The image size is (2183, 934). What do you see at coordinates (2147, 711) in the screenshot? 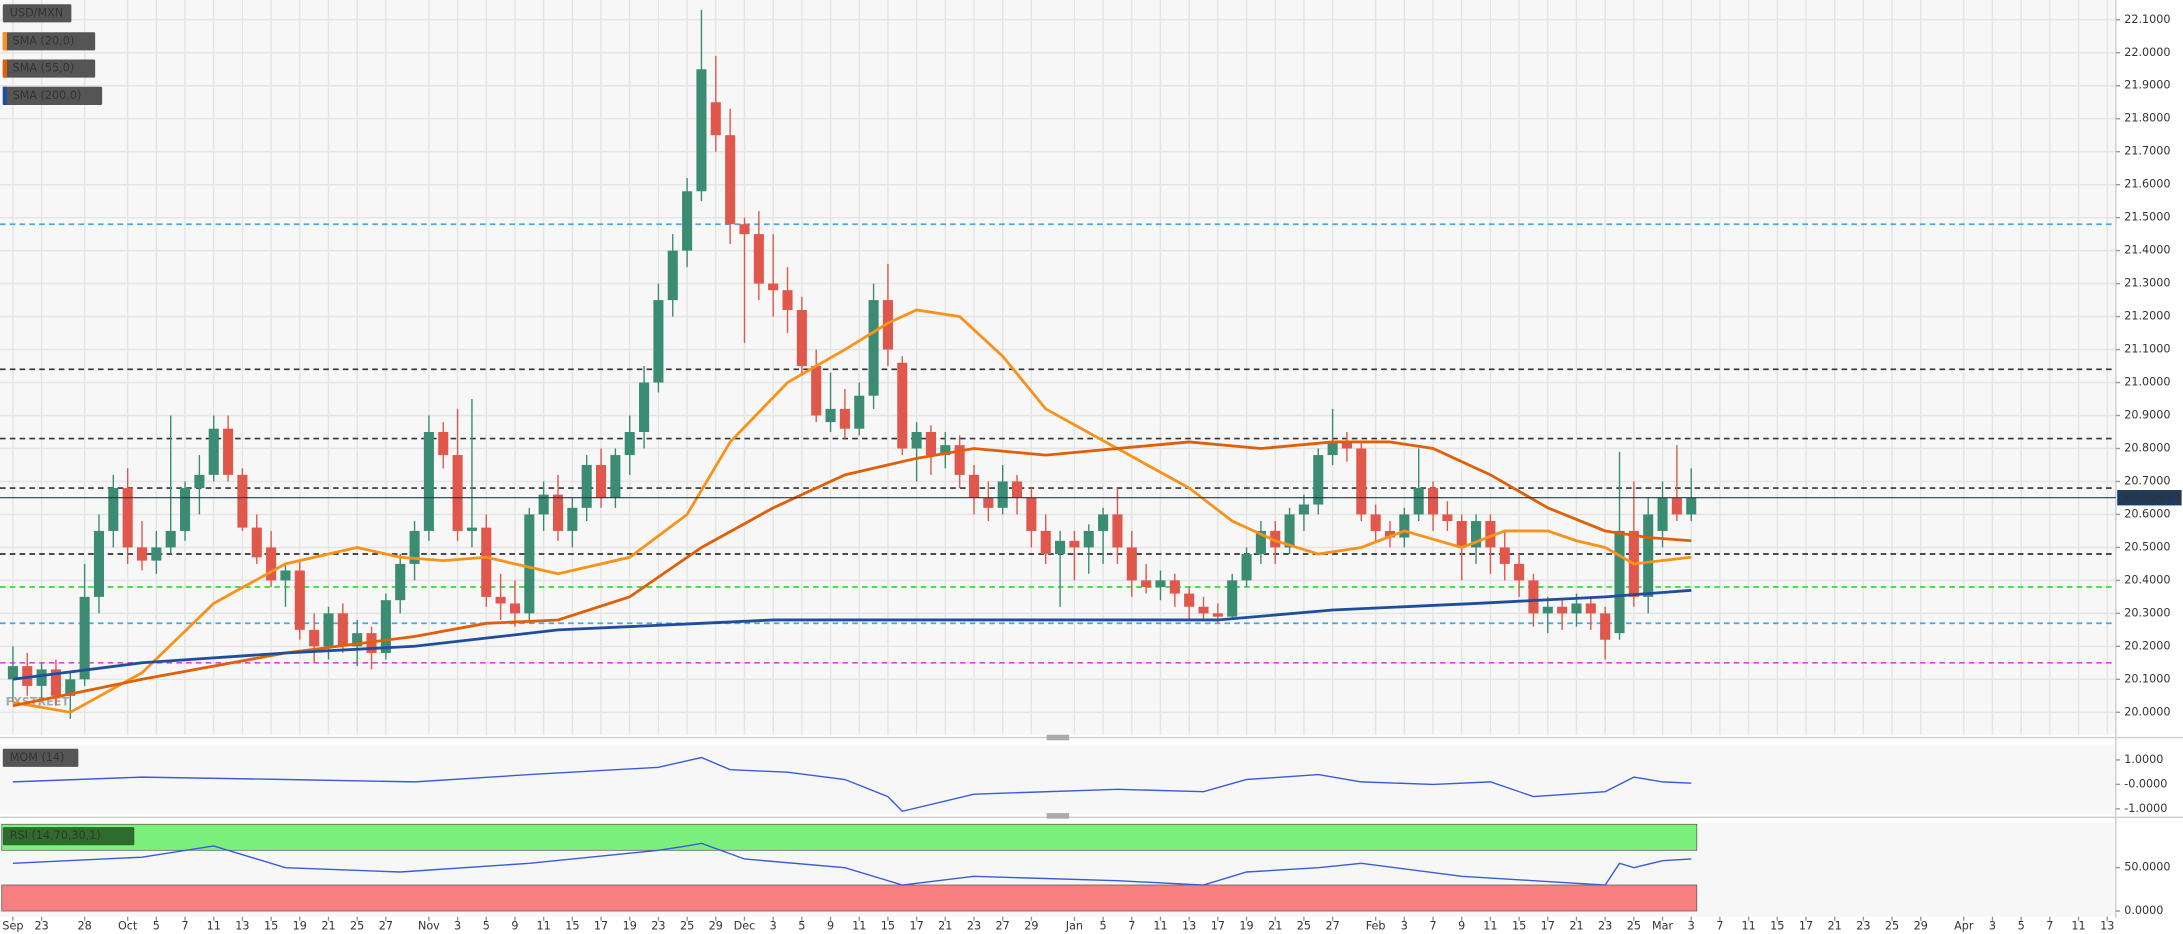
I see `y-tick-label: 20.0000` at bounding box center [2147, 711].